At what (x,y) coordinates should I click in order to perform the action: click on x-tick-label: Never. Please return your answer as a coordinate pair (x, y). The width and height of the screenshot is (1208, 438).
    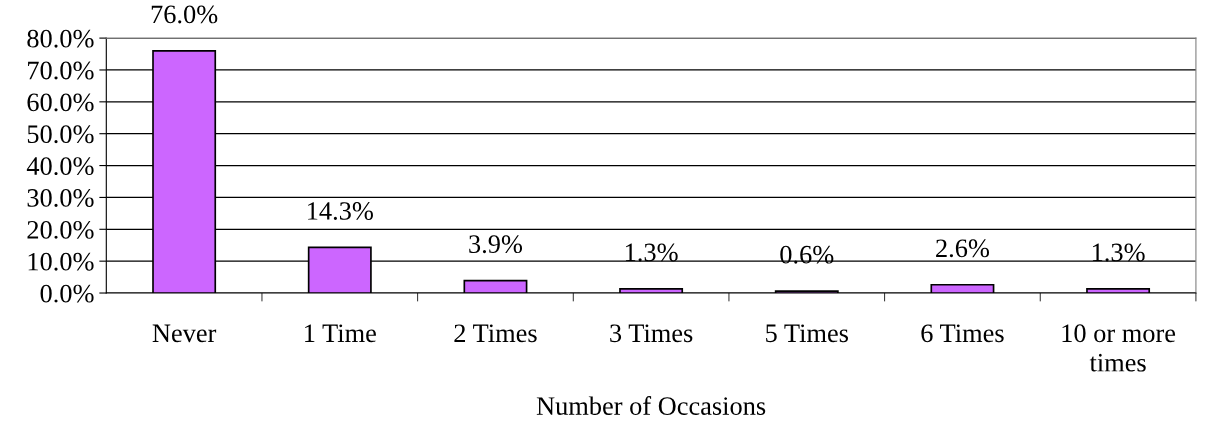
    Looking at the image, I should click on (184, 333).